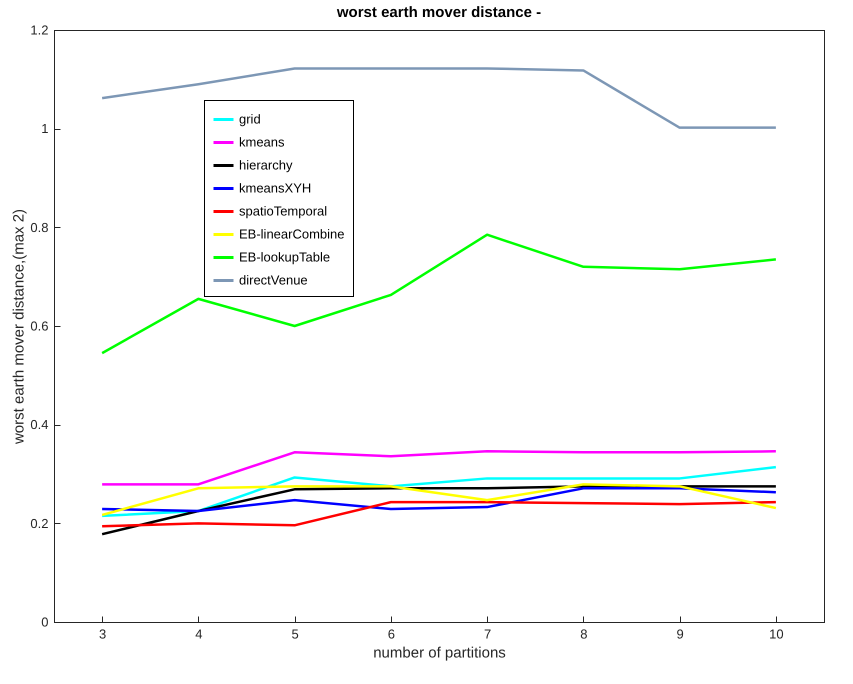  What do you see at coordinates (584, 634) in the screenshot?
I see `x-tick-label: 8` at bounding box center [584, 634].